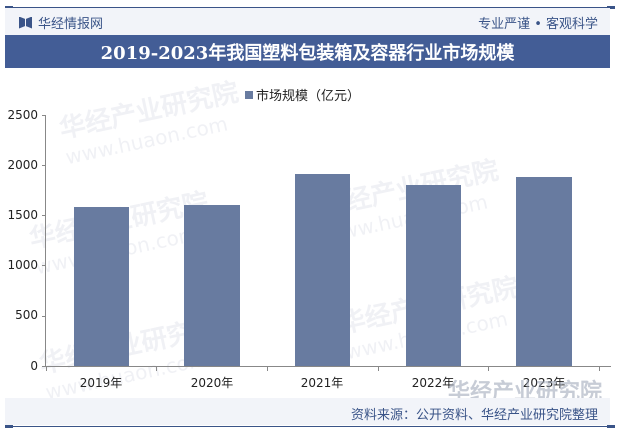  I want to click on x-axis, so click(328, 366).